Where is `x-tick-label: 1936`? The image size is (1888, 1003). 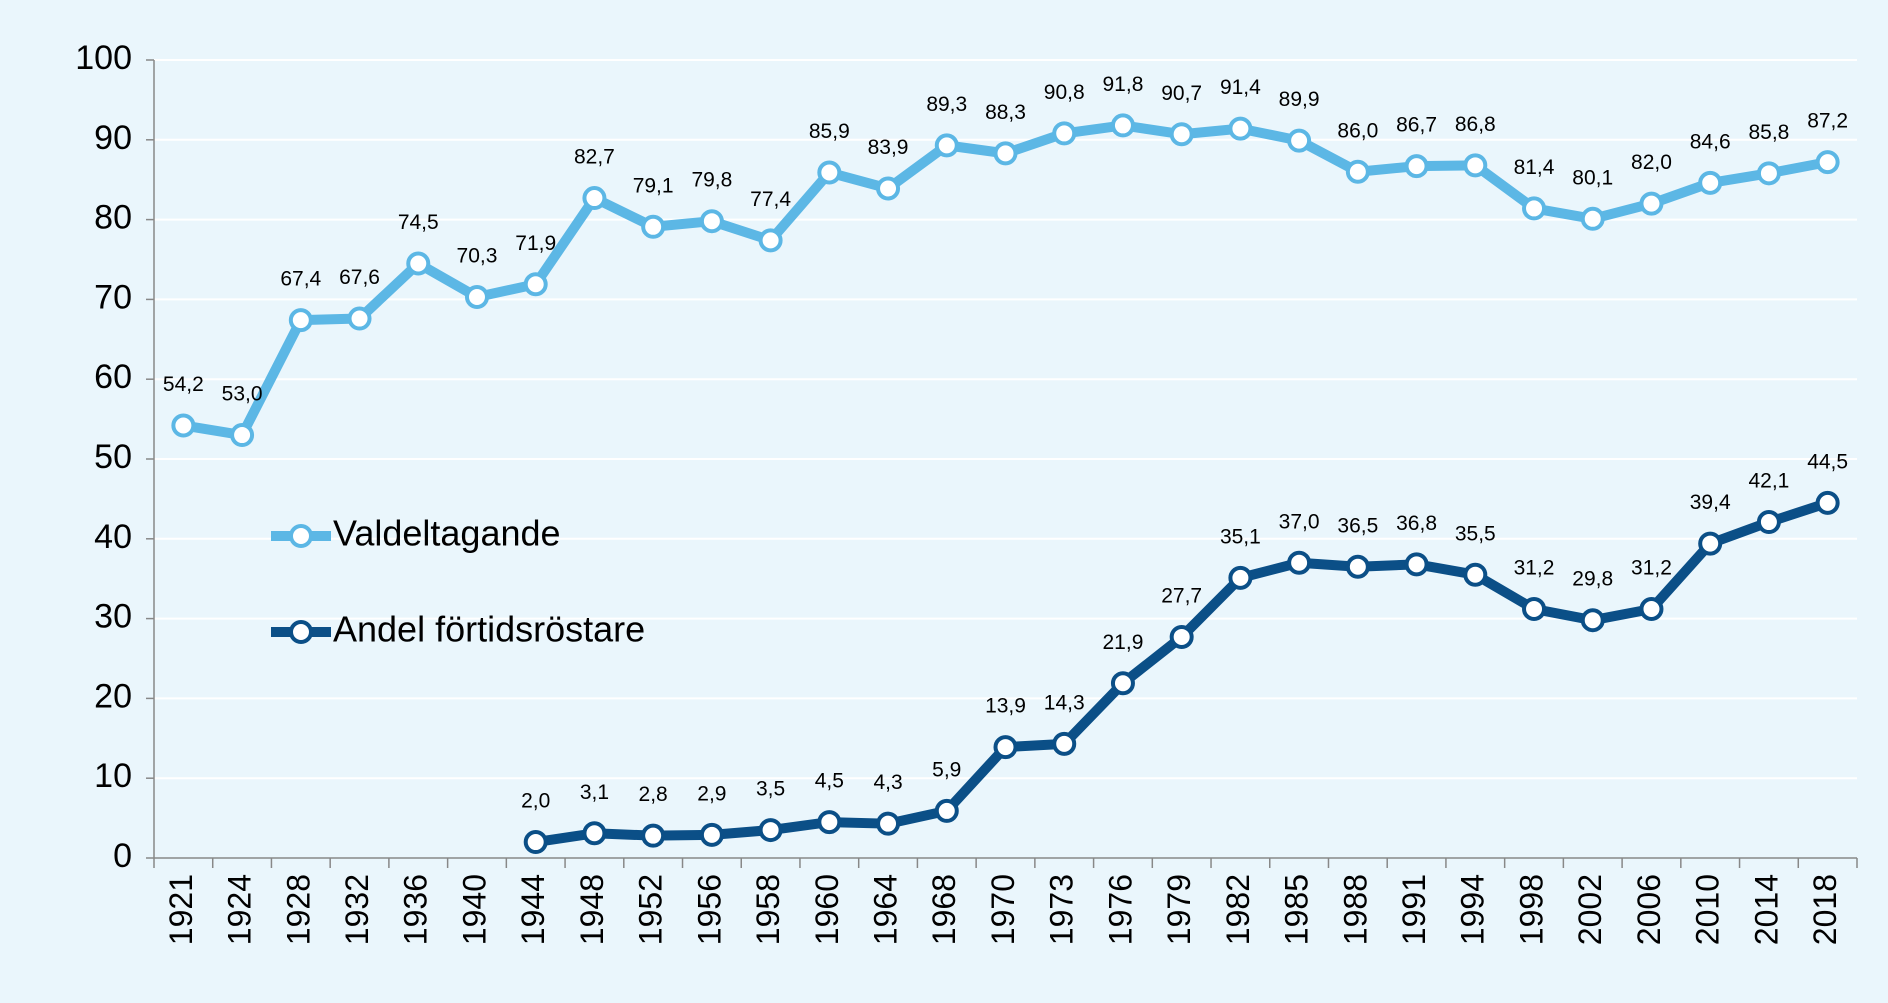
x-tick-label: 1936 is located at coordinates (416, 909).